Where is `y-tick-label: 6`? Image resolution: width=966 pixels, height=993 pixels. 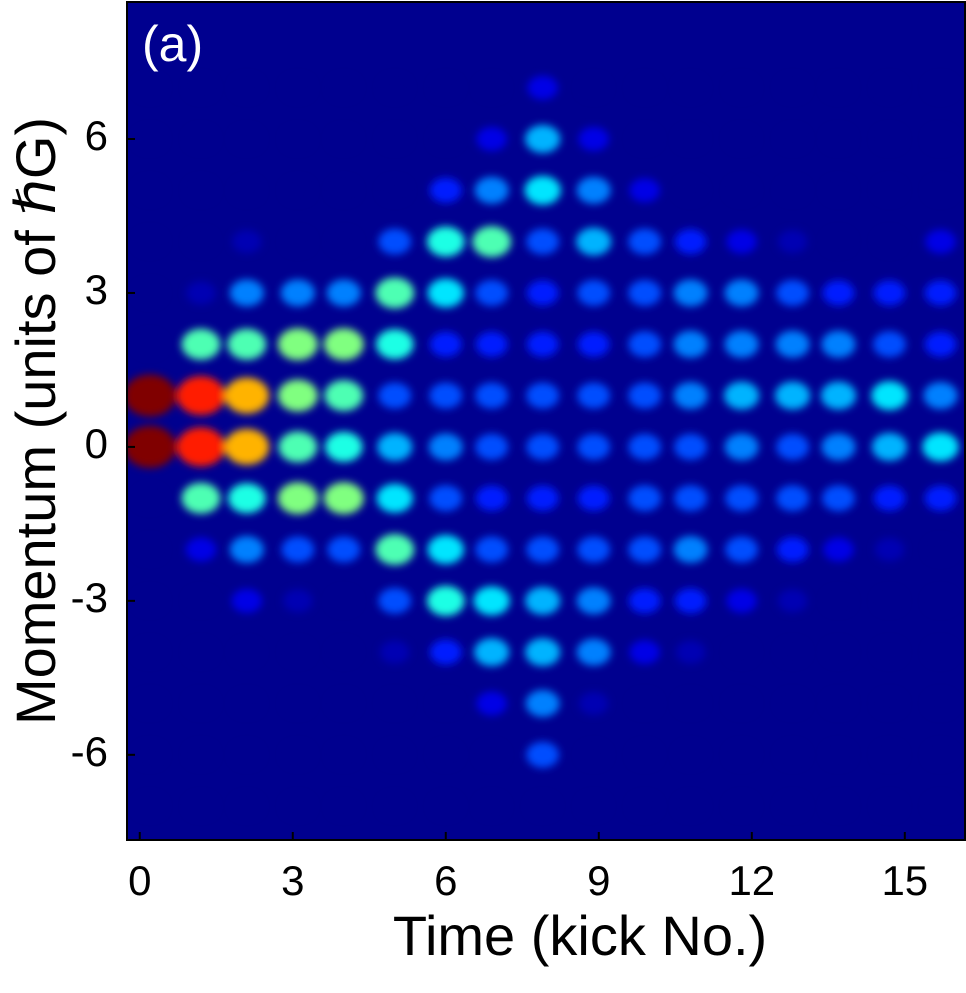
y-tick-label: 6 is located at coordinates (96, 135).